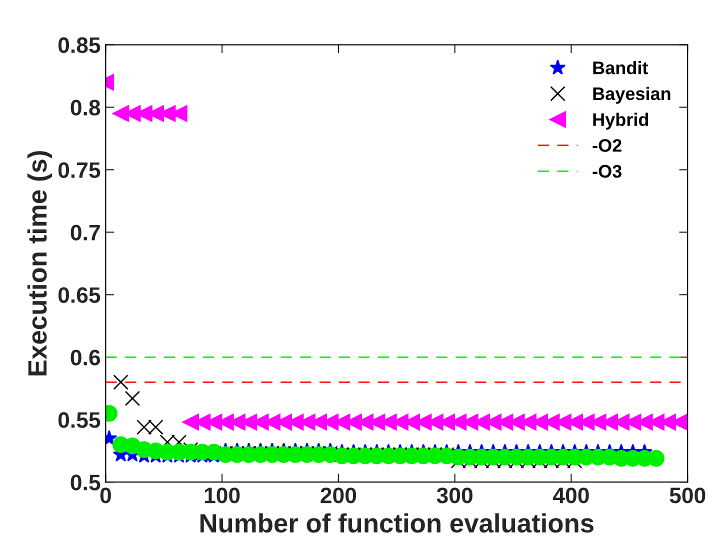  Describe the element at coordinates (338, 496) in the screenshot. I see `x-tick-label: 200` at that location.